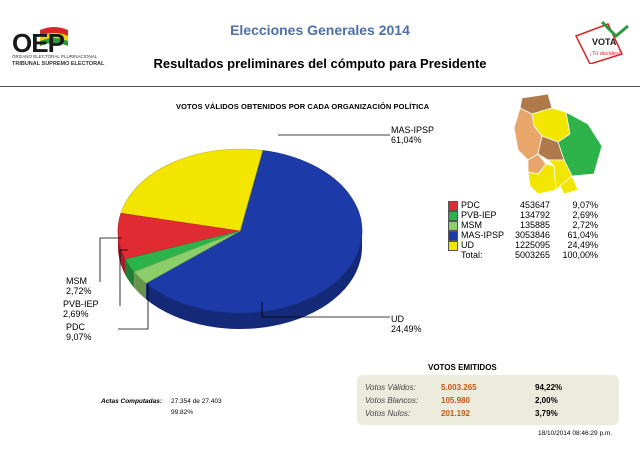  What do you see at coordinates (580, 255) in the screenshot?
I see `legend-total-pct: 100,00%` at bounding box center [580, 255].